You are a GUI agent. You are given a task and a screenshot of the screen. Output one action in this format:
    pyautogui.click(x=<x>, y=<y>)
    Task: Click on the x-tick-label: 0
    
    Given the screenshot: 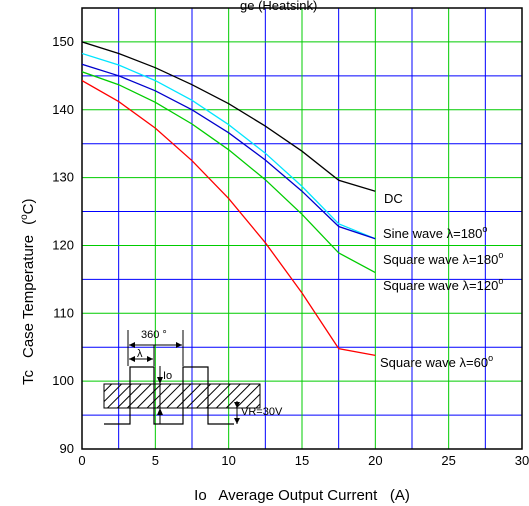 What is the action you would take?
    pyautogui.click(x=81, y=460)
    